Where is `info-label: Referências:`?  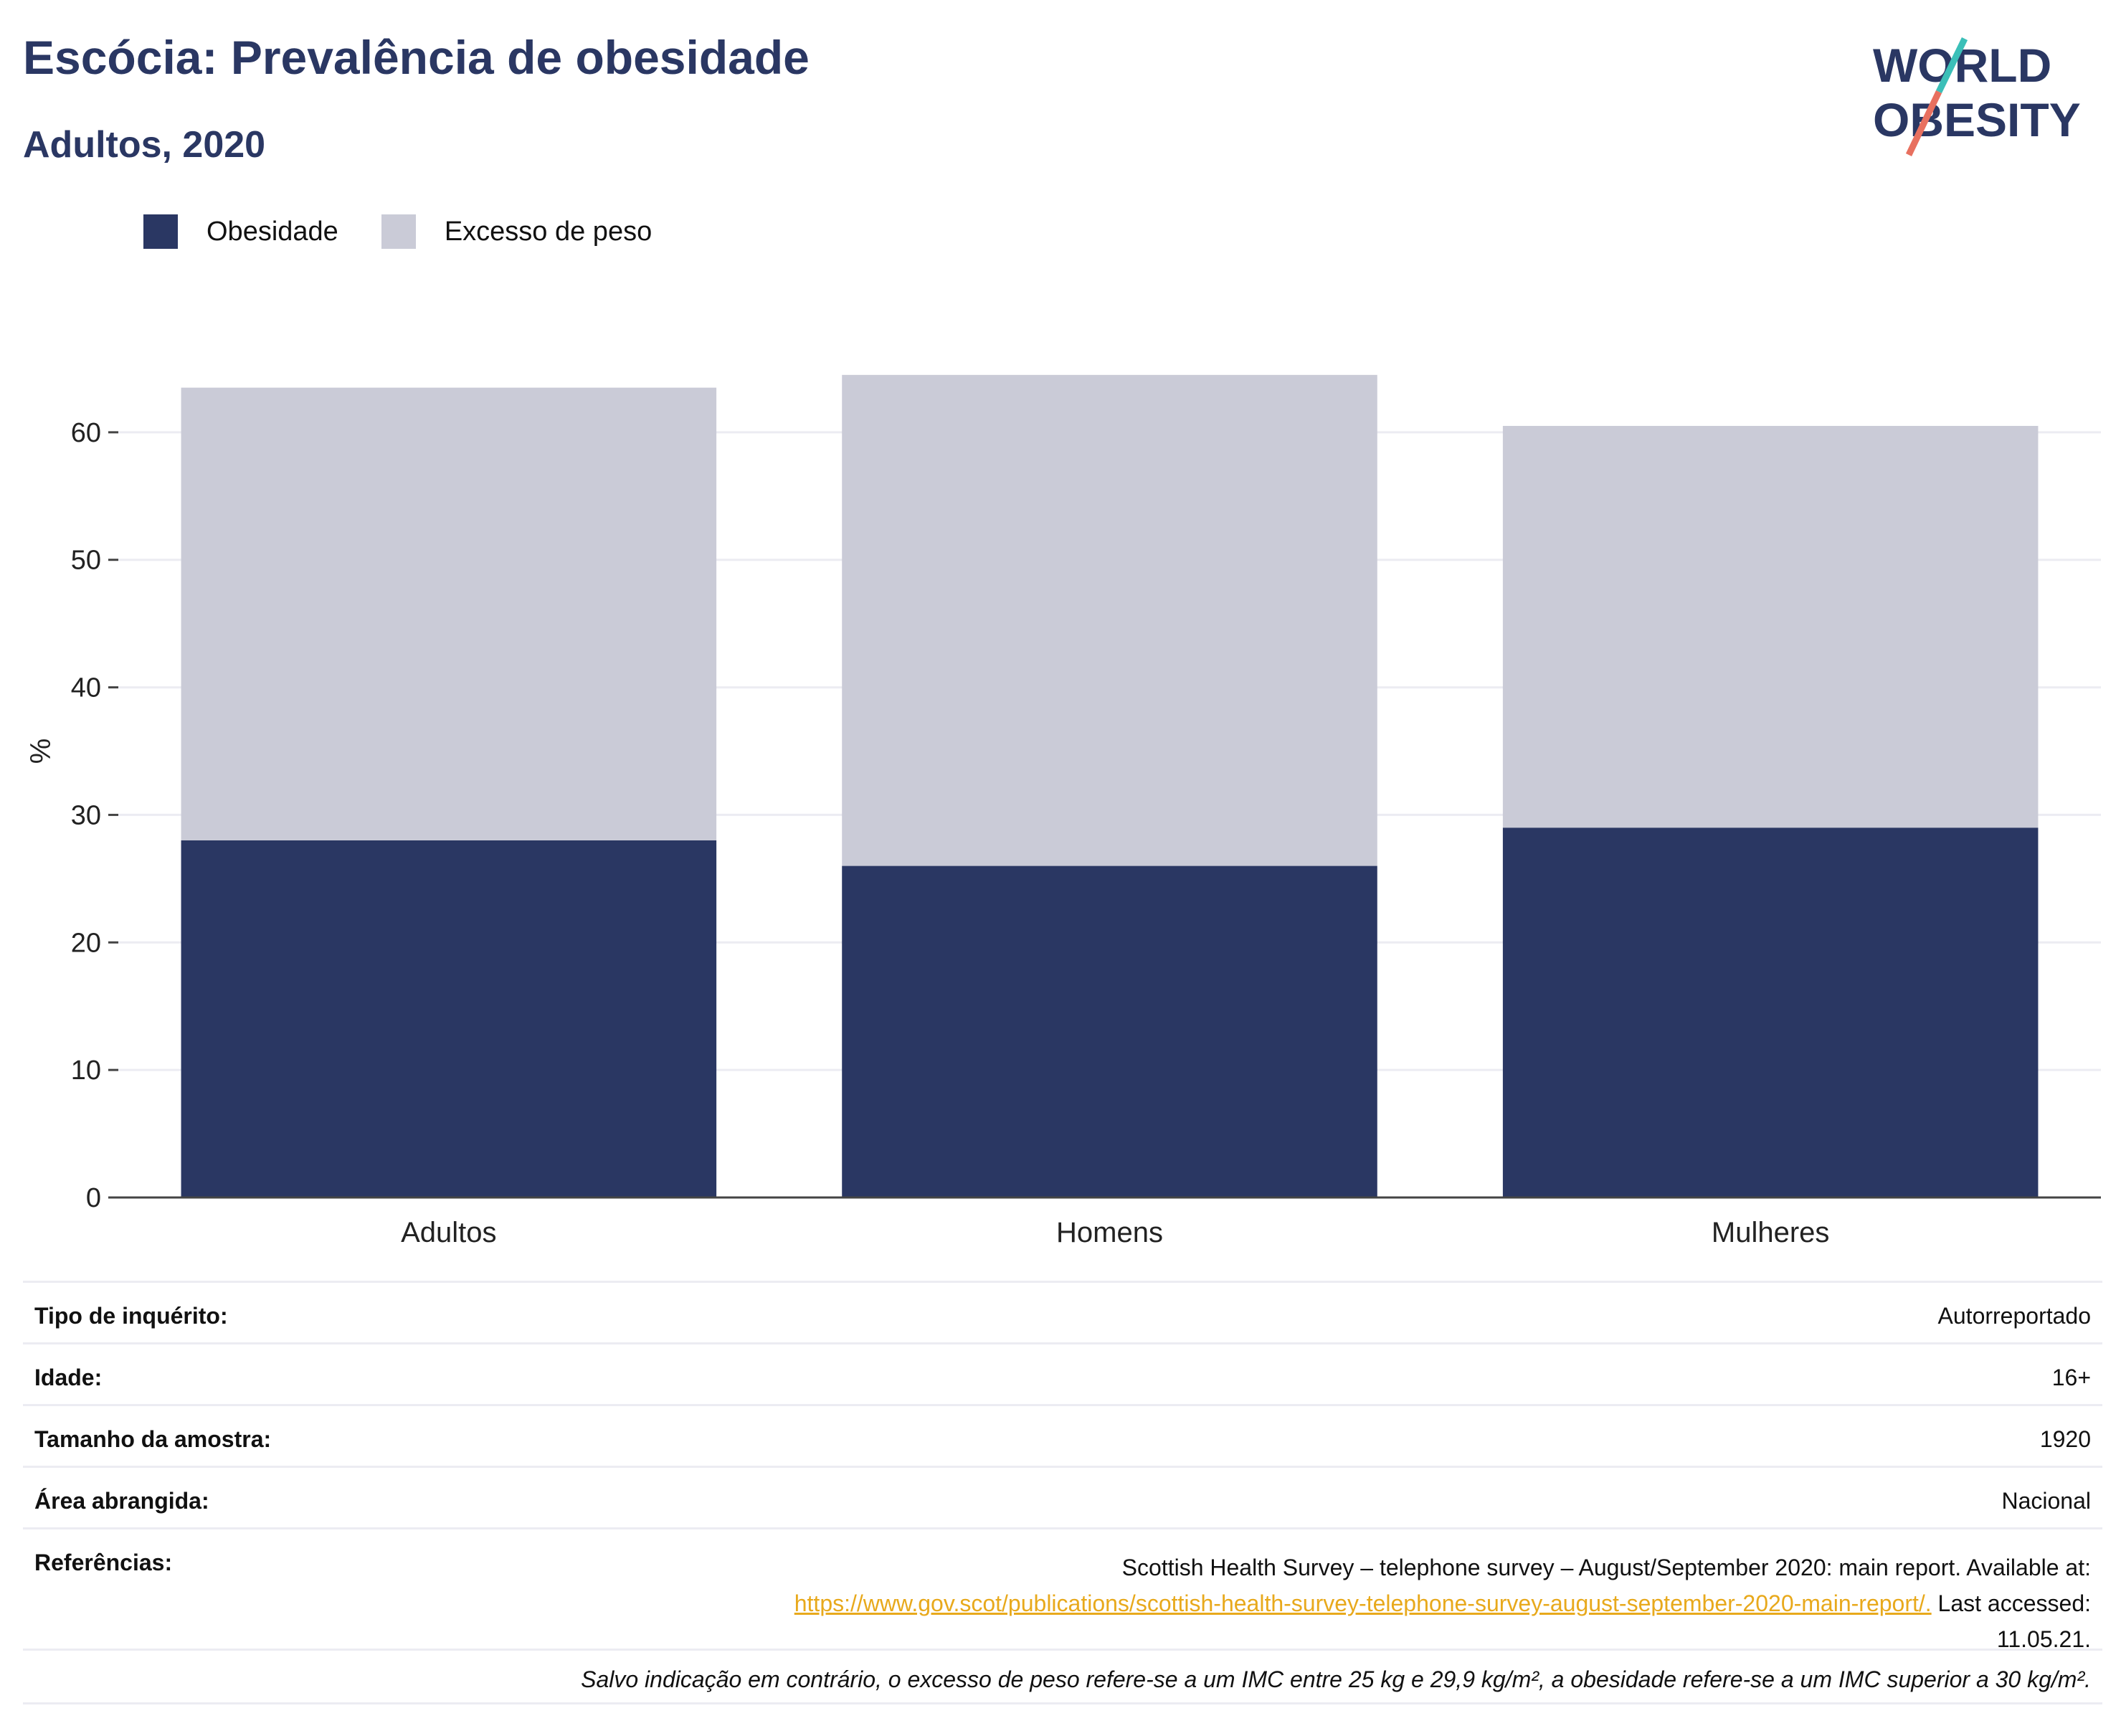 info-label: Referências: is located at coordinates (103, 1562).